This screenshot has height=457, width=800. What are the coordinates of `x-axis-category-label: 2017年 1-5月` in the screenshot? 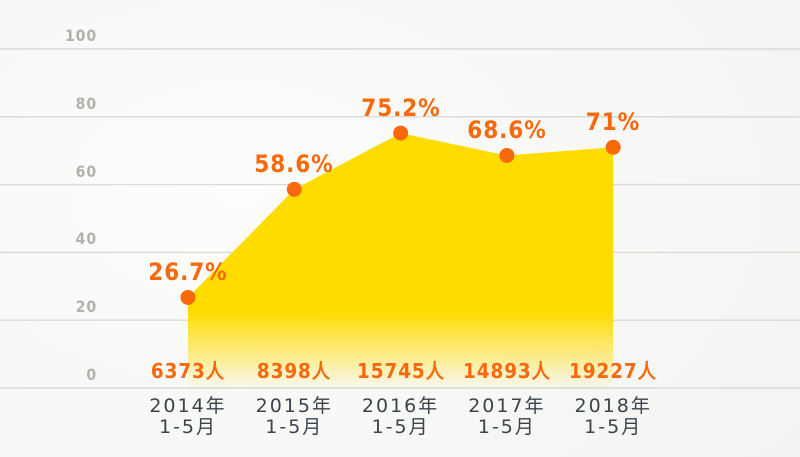 It's located at (506, 417).